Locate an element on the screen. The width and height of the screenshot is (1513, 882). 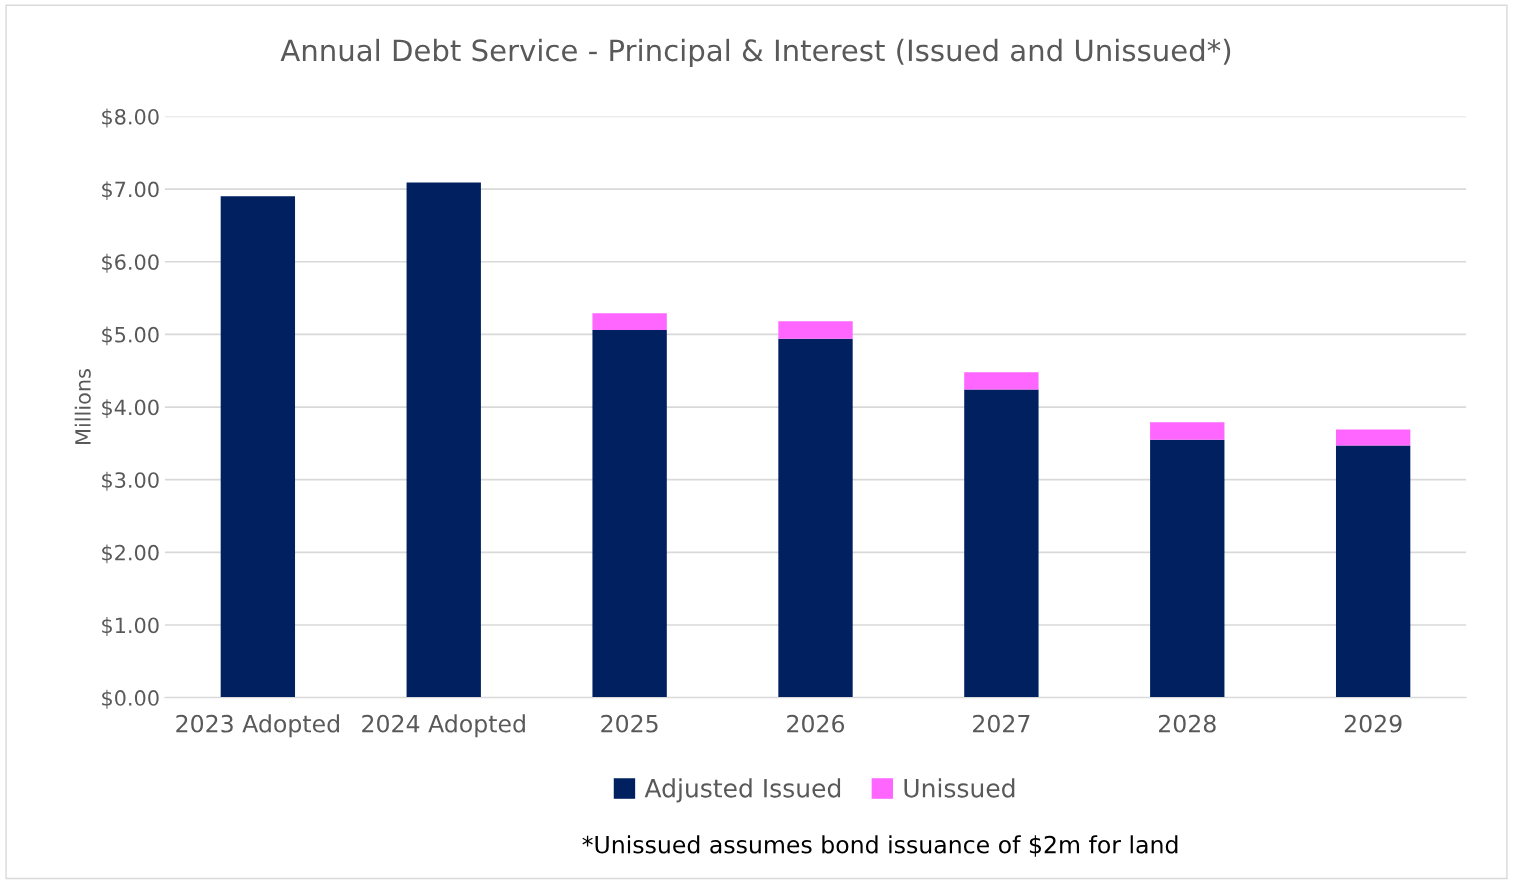
y-axis-title: Millions is located at coordinates (82, 406).